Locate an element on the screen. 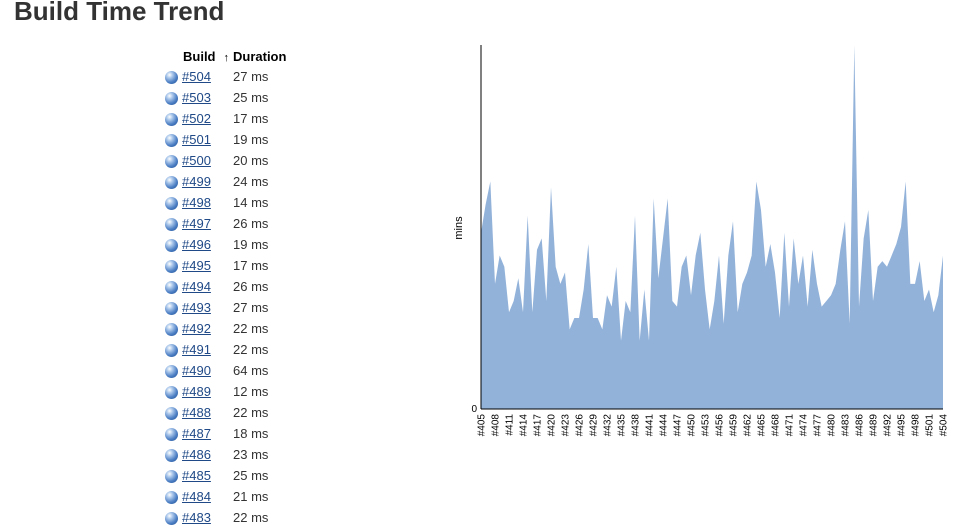  build-cell: #503 is located at coordinates (196, 97).